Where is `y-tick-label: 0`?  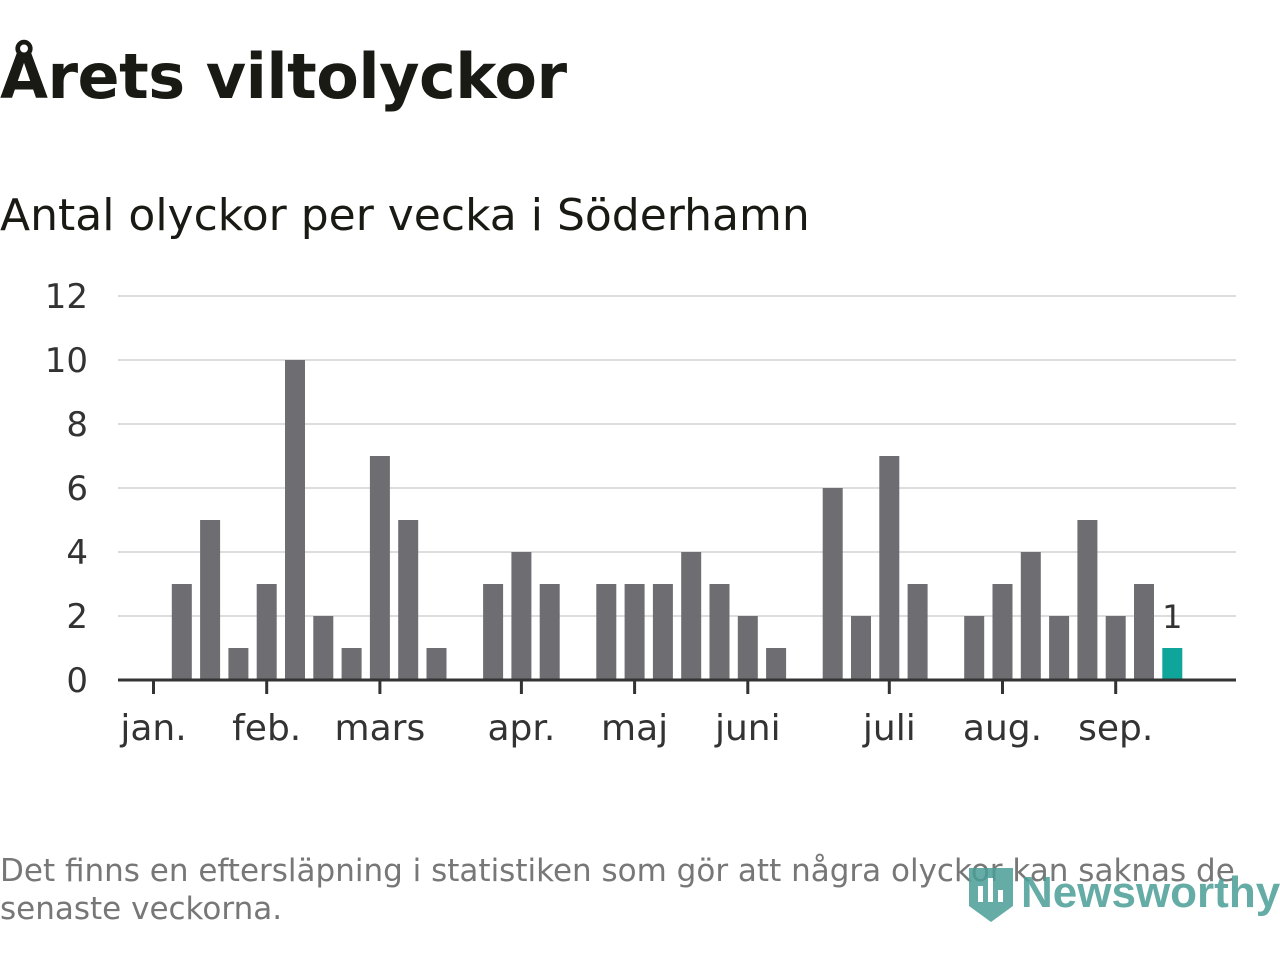 y-tick-label: 0 is located at coordinates (77, 681).